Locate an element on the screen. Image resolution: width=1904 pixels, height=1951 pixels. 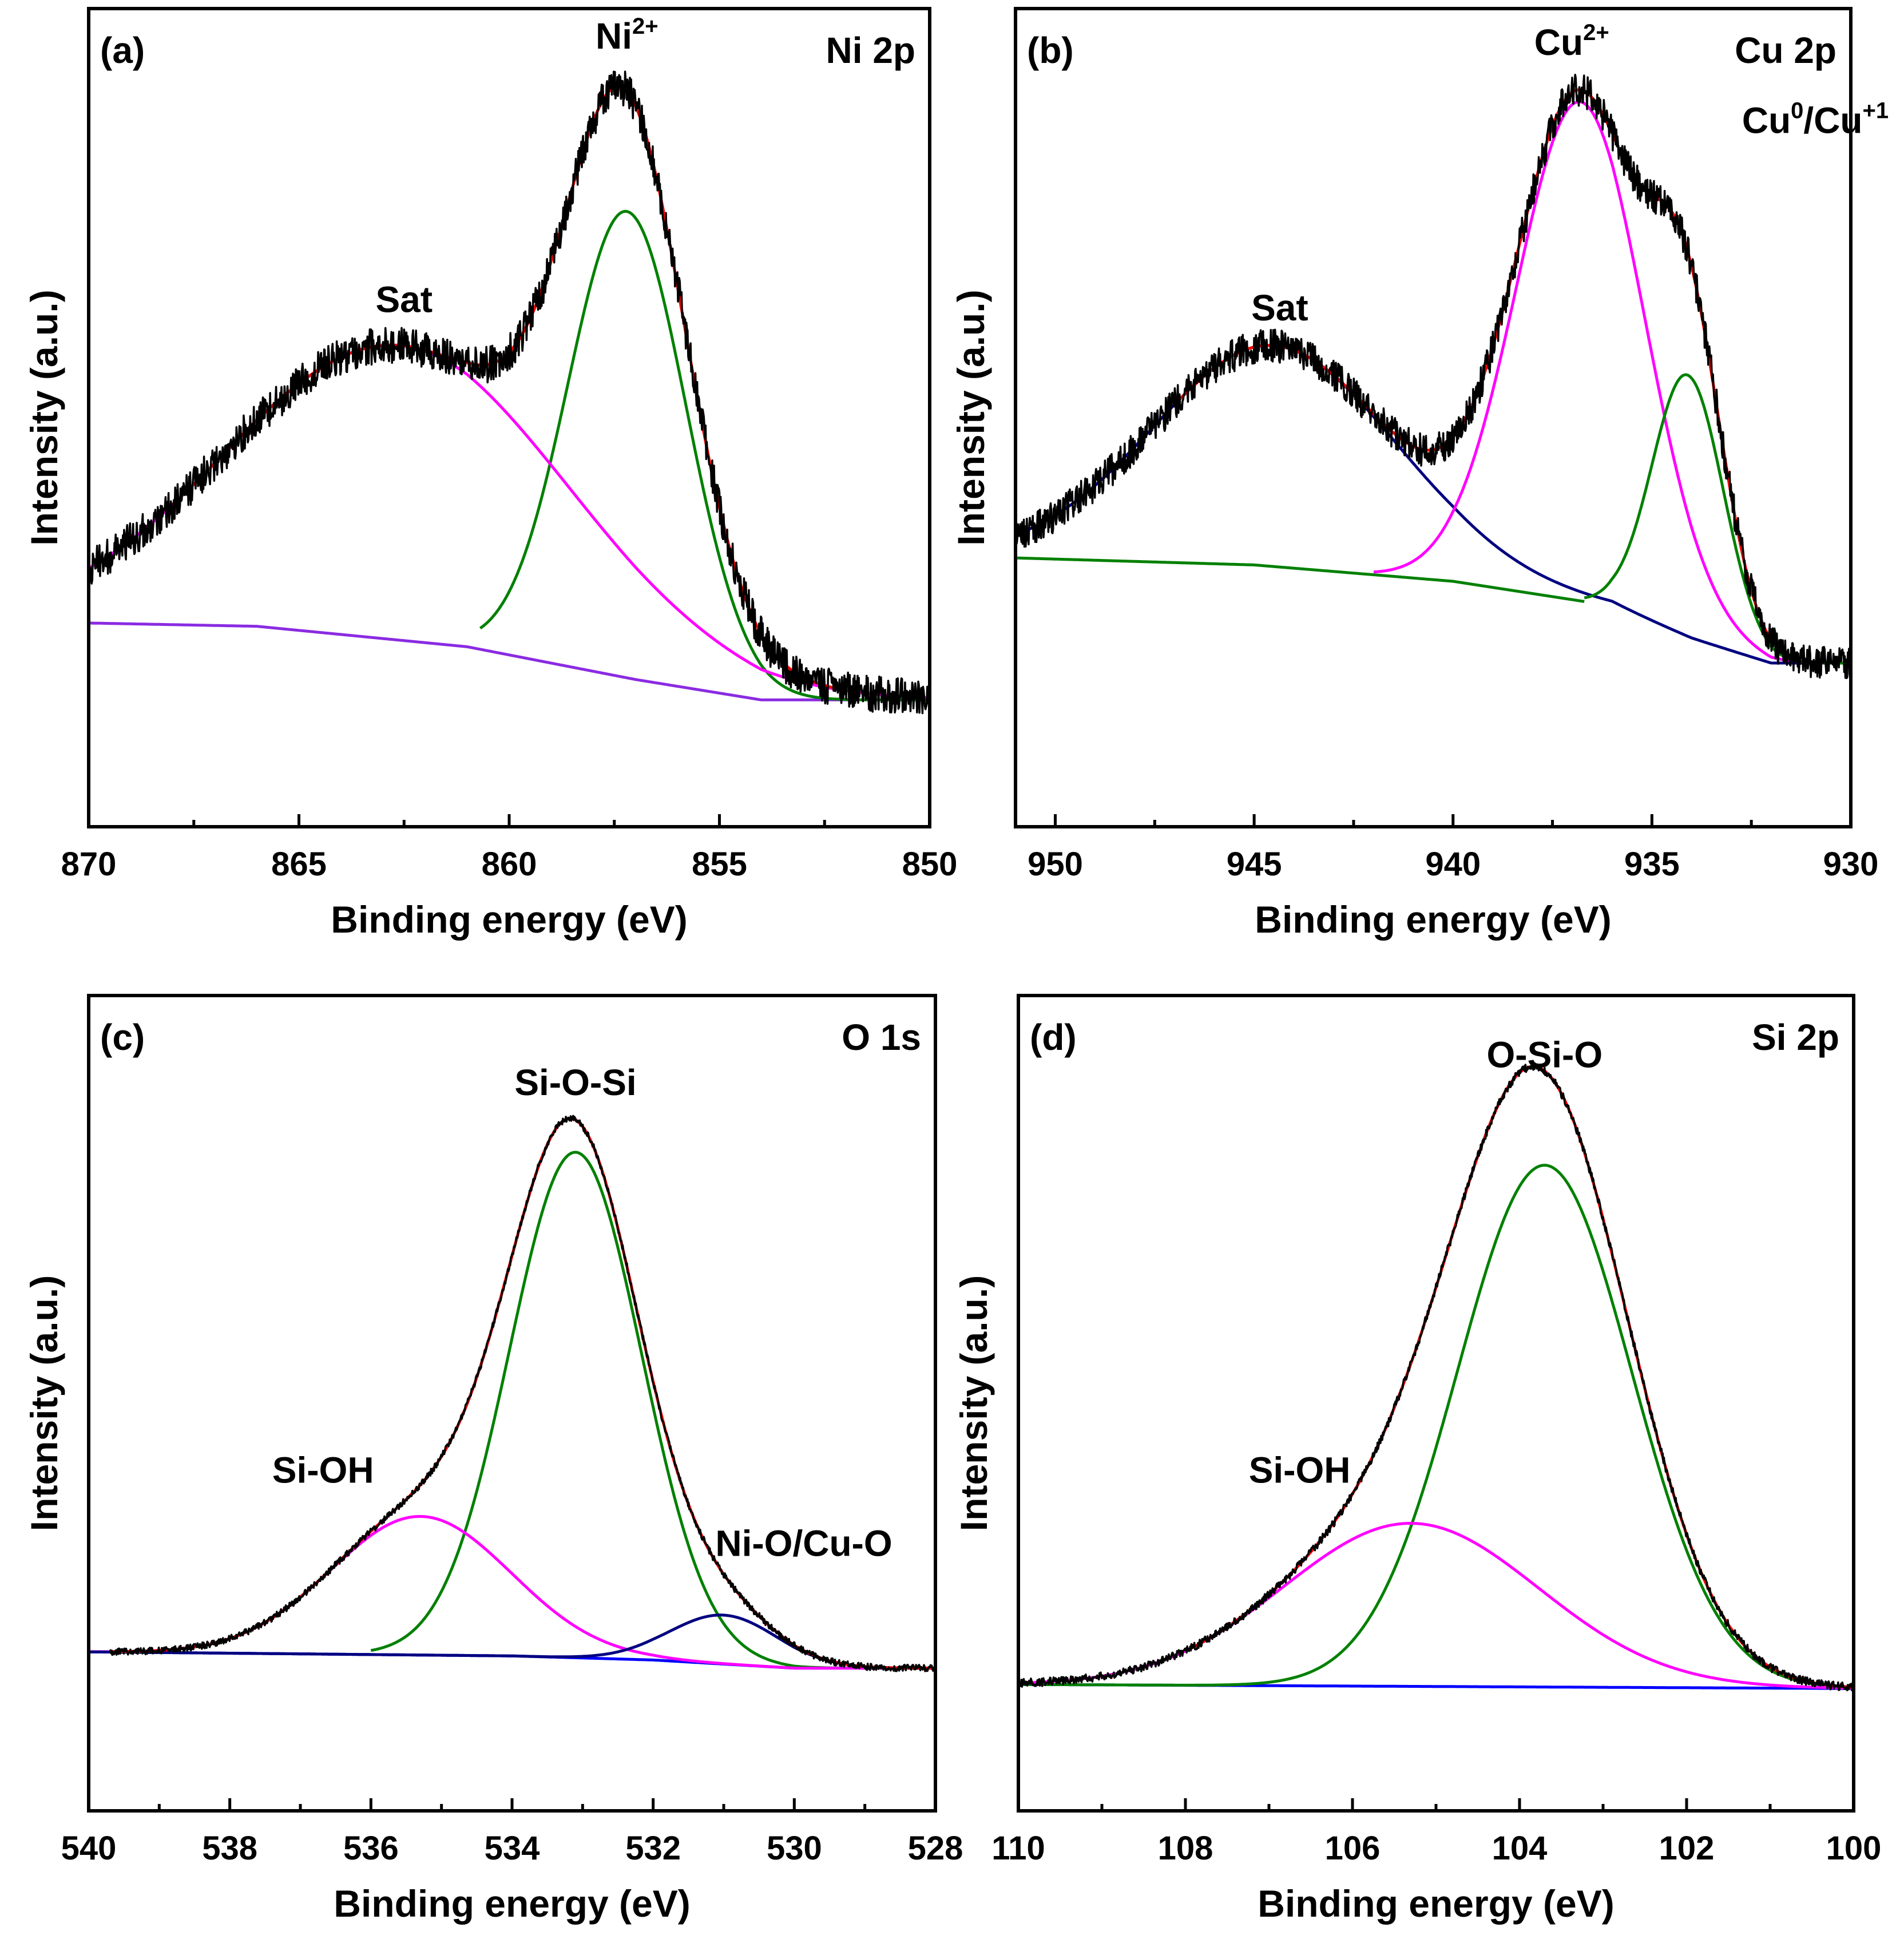
series-si-oh-component is located at coordinates (1436, 1606).